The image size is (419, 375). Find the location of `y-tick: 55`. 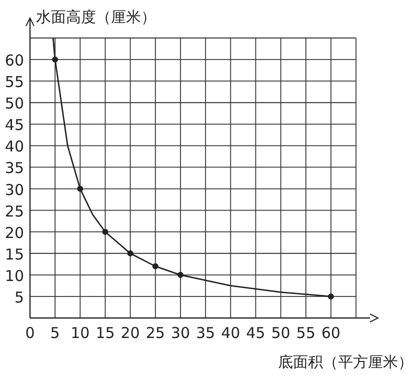

y-tick: 55 is located at coordinates (14, 82).